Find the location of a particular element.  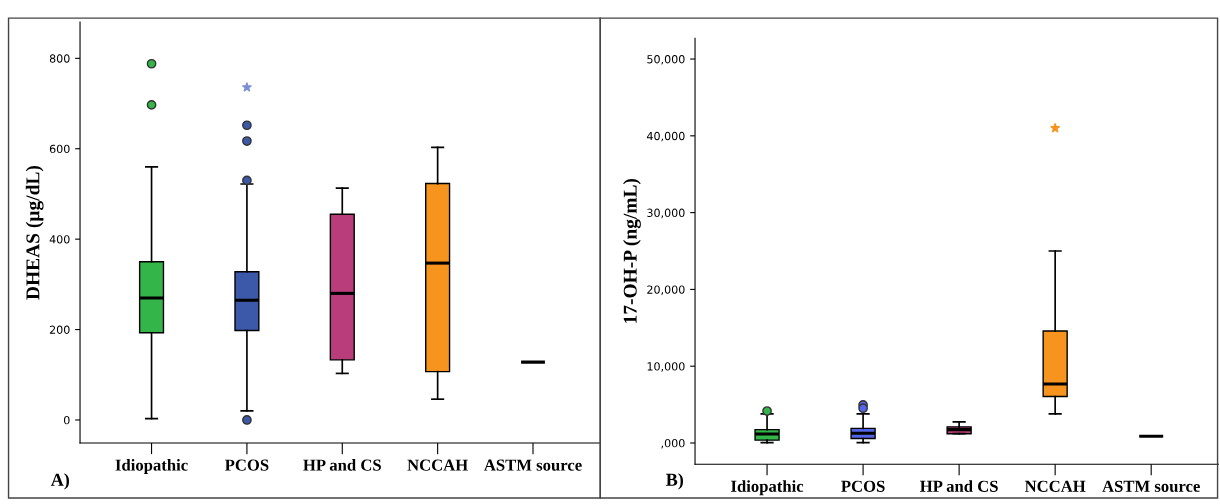

y-tick-label: 0 is located at coordinates (66, 420).